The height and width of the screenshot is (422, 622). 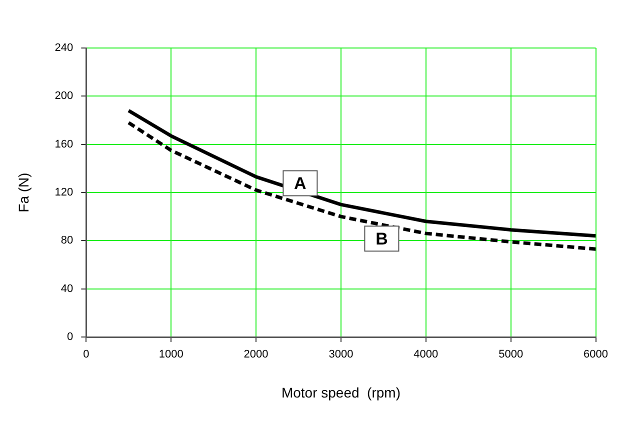 I want to click on x-tick-label: 2000, so click(x=256, y=354).